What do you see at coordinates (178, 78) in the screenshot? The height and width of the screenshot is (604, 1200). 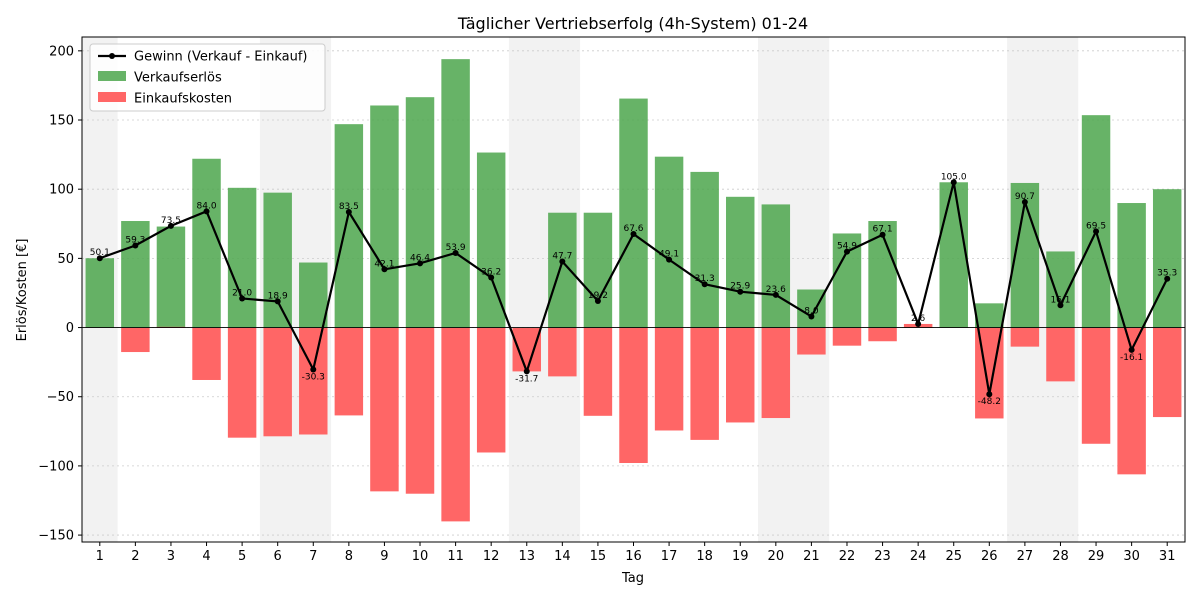 I see `legend-label-sales: Verkaufserlös` at bounding box center [178, 78].